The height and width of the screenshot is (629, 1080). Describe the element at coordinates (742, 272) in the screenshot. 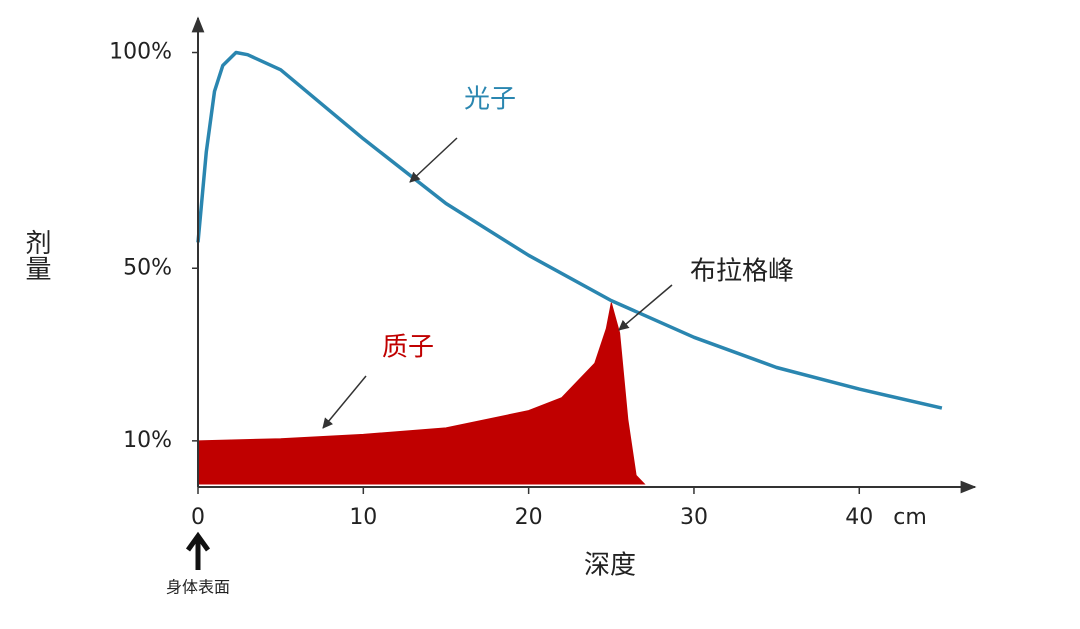

I see `bragg-label: 布拉格峰` at that location.